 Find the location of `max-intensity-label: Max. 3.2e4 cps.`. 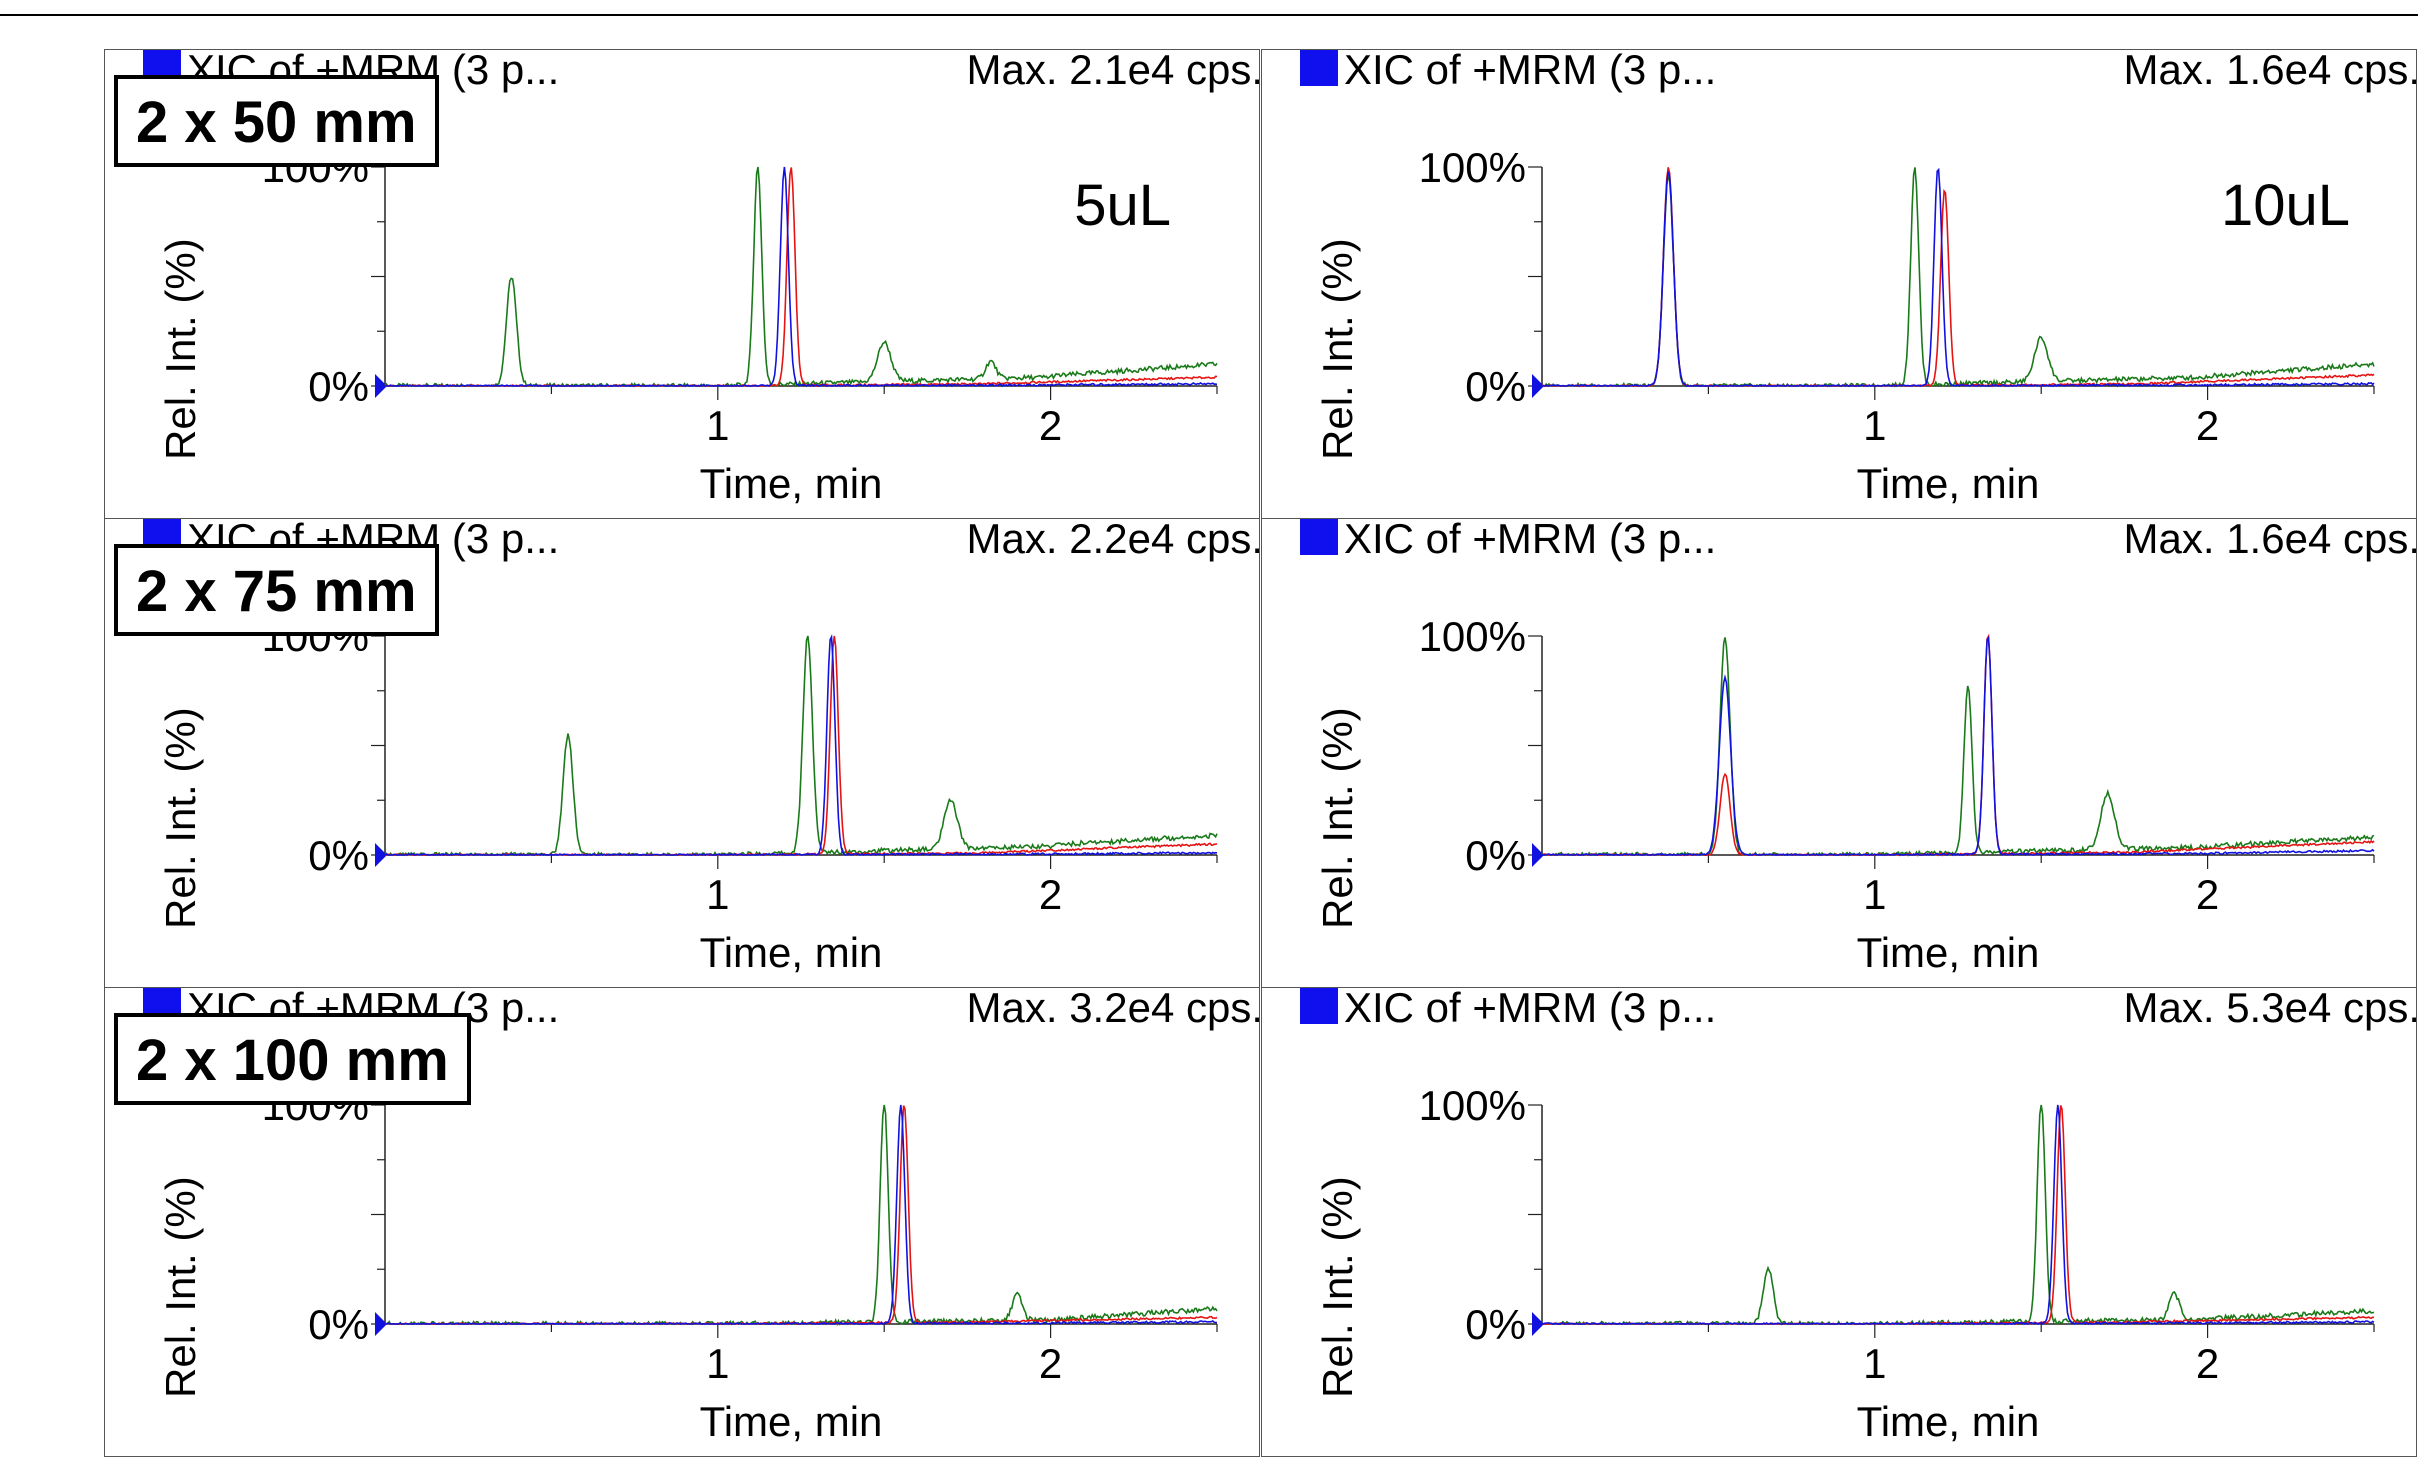

max-intensity-label: Max. 3.2e4 cps. is located at coordinates (1113, 1009).